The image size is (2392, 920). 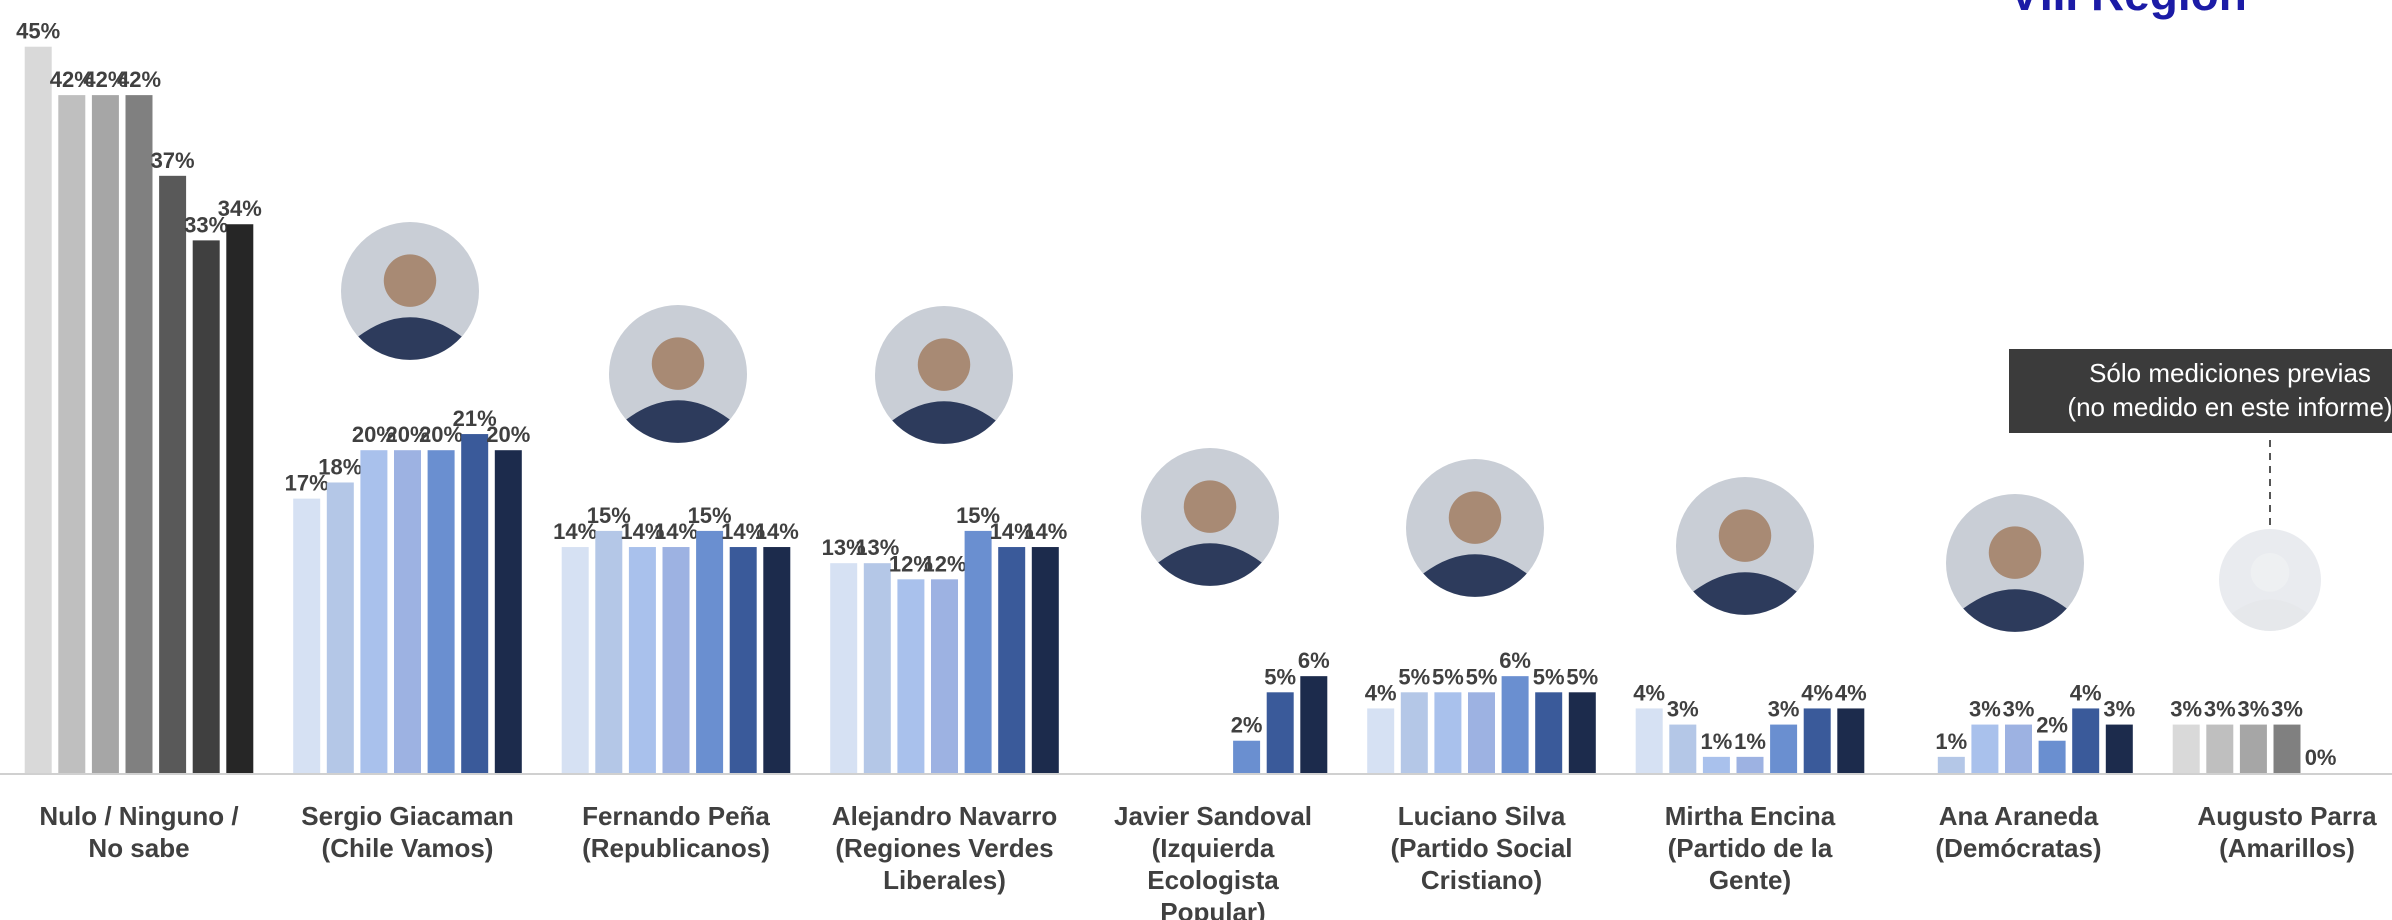 What do you see at coordinates (1750, 848) in the screenshot?
I see `category-label: (Partido de la` at bounding box center [1750, 848].